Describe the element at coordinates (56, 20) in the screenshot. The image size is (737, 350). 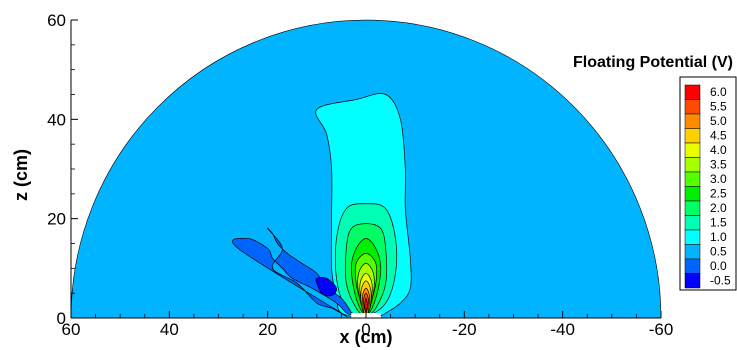
I see `y-tick-label: 60` at that location.